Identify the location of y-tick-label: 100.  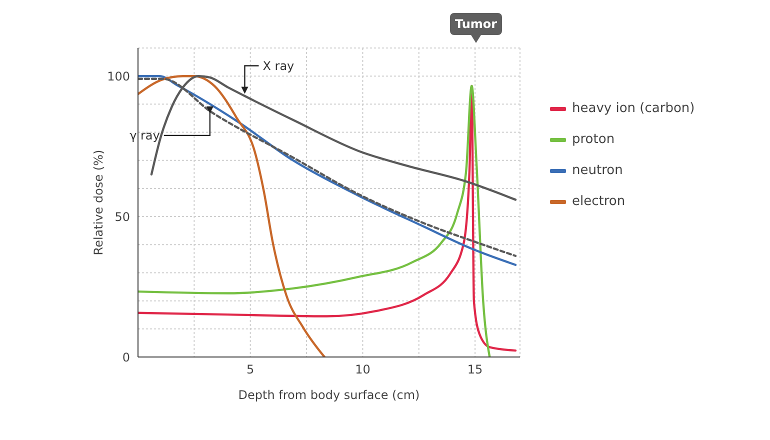
(118, 76).